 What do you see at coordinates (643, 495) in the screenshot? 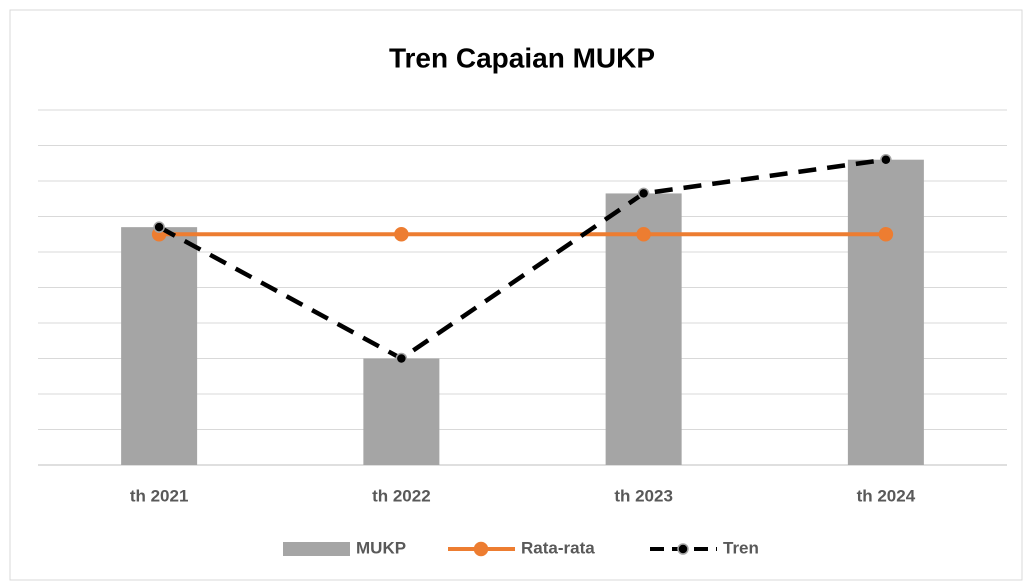
I see `x-tick-label: th 2023` at bounding box center [643, 495].